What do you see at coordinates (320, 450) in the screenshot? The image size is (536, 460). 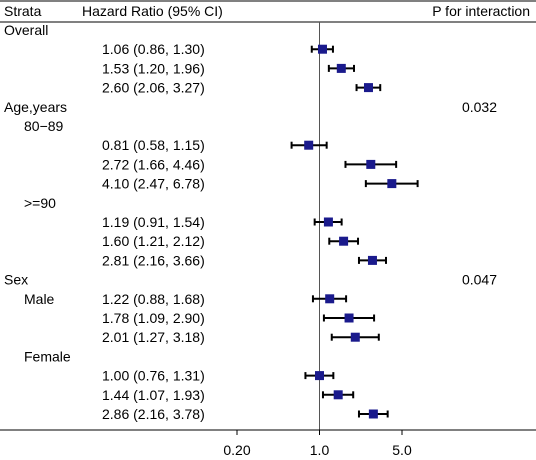 I see `x-tick-label: 1.0` at bounding box center [320, 450].